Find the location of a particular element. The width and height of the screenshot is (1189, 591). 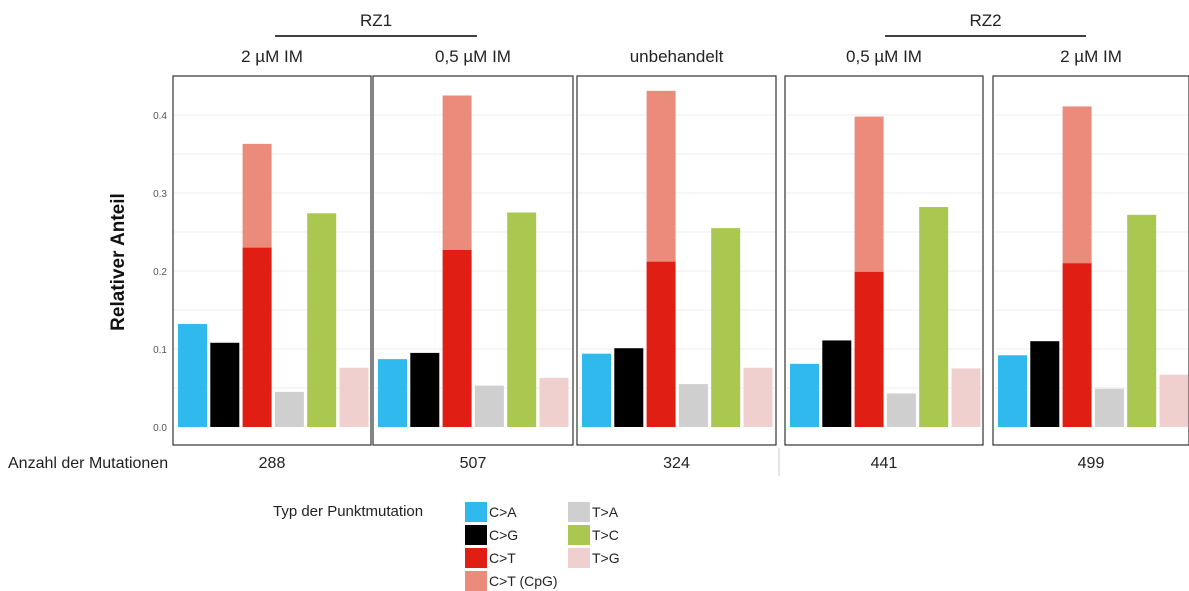

legend-label: C>A is located at coordinates (503, 512).